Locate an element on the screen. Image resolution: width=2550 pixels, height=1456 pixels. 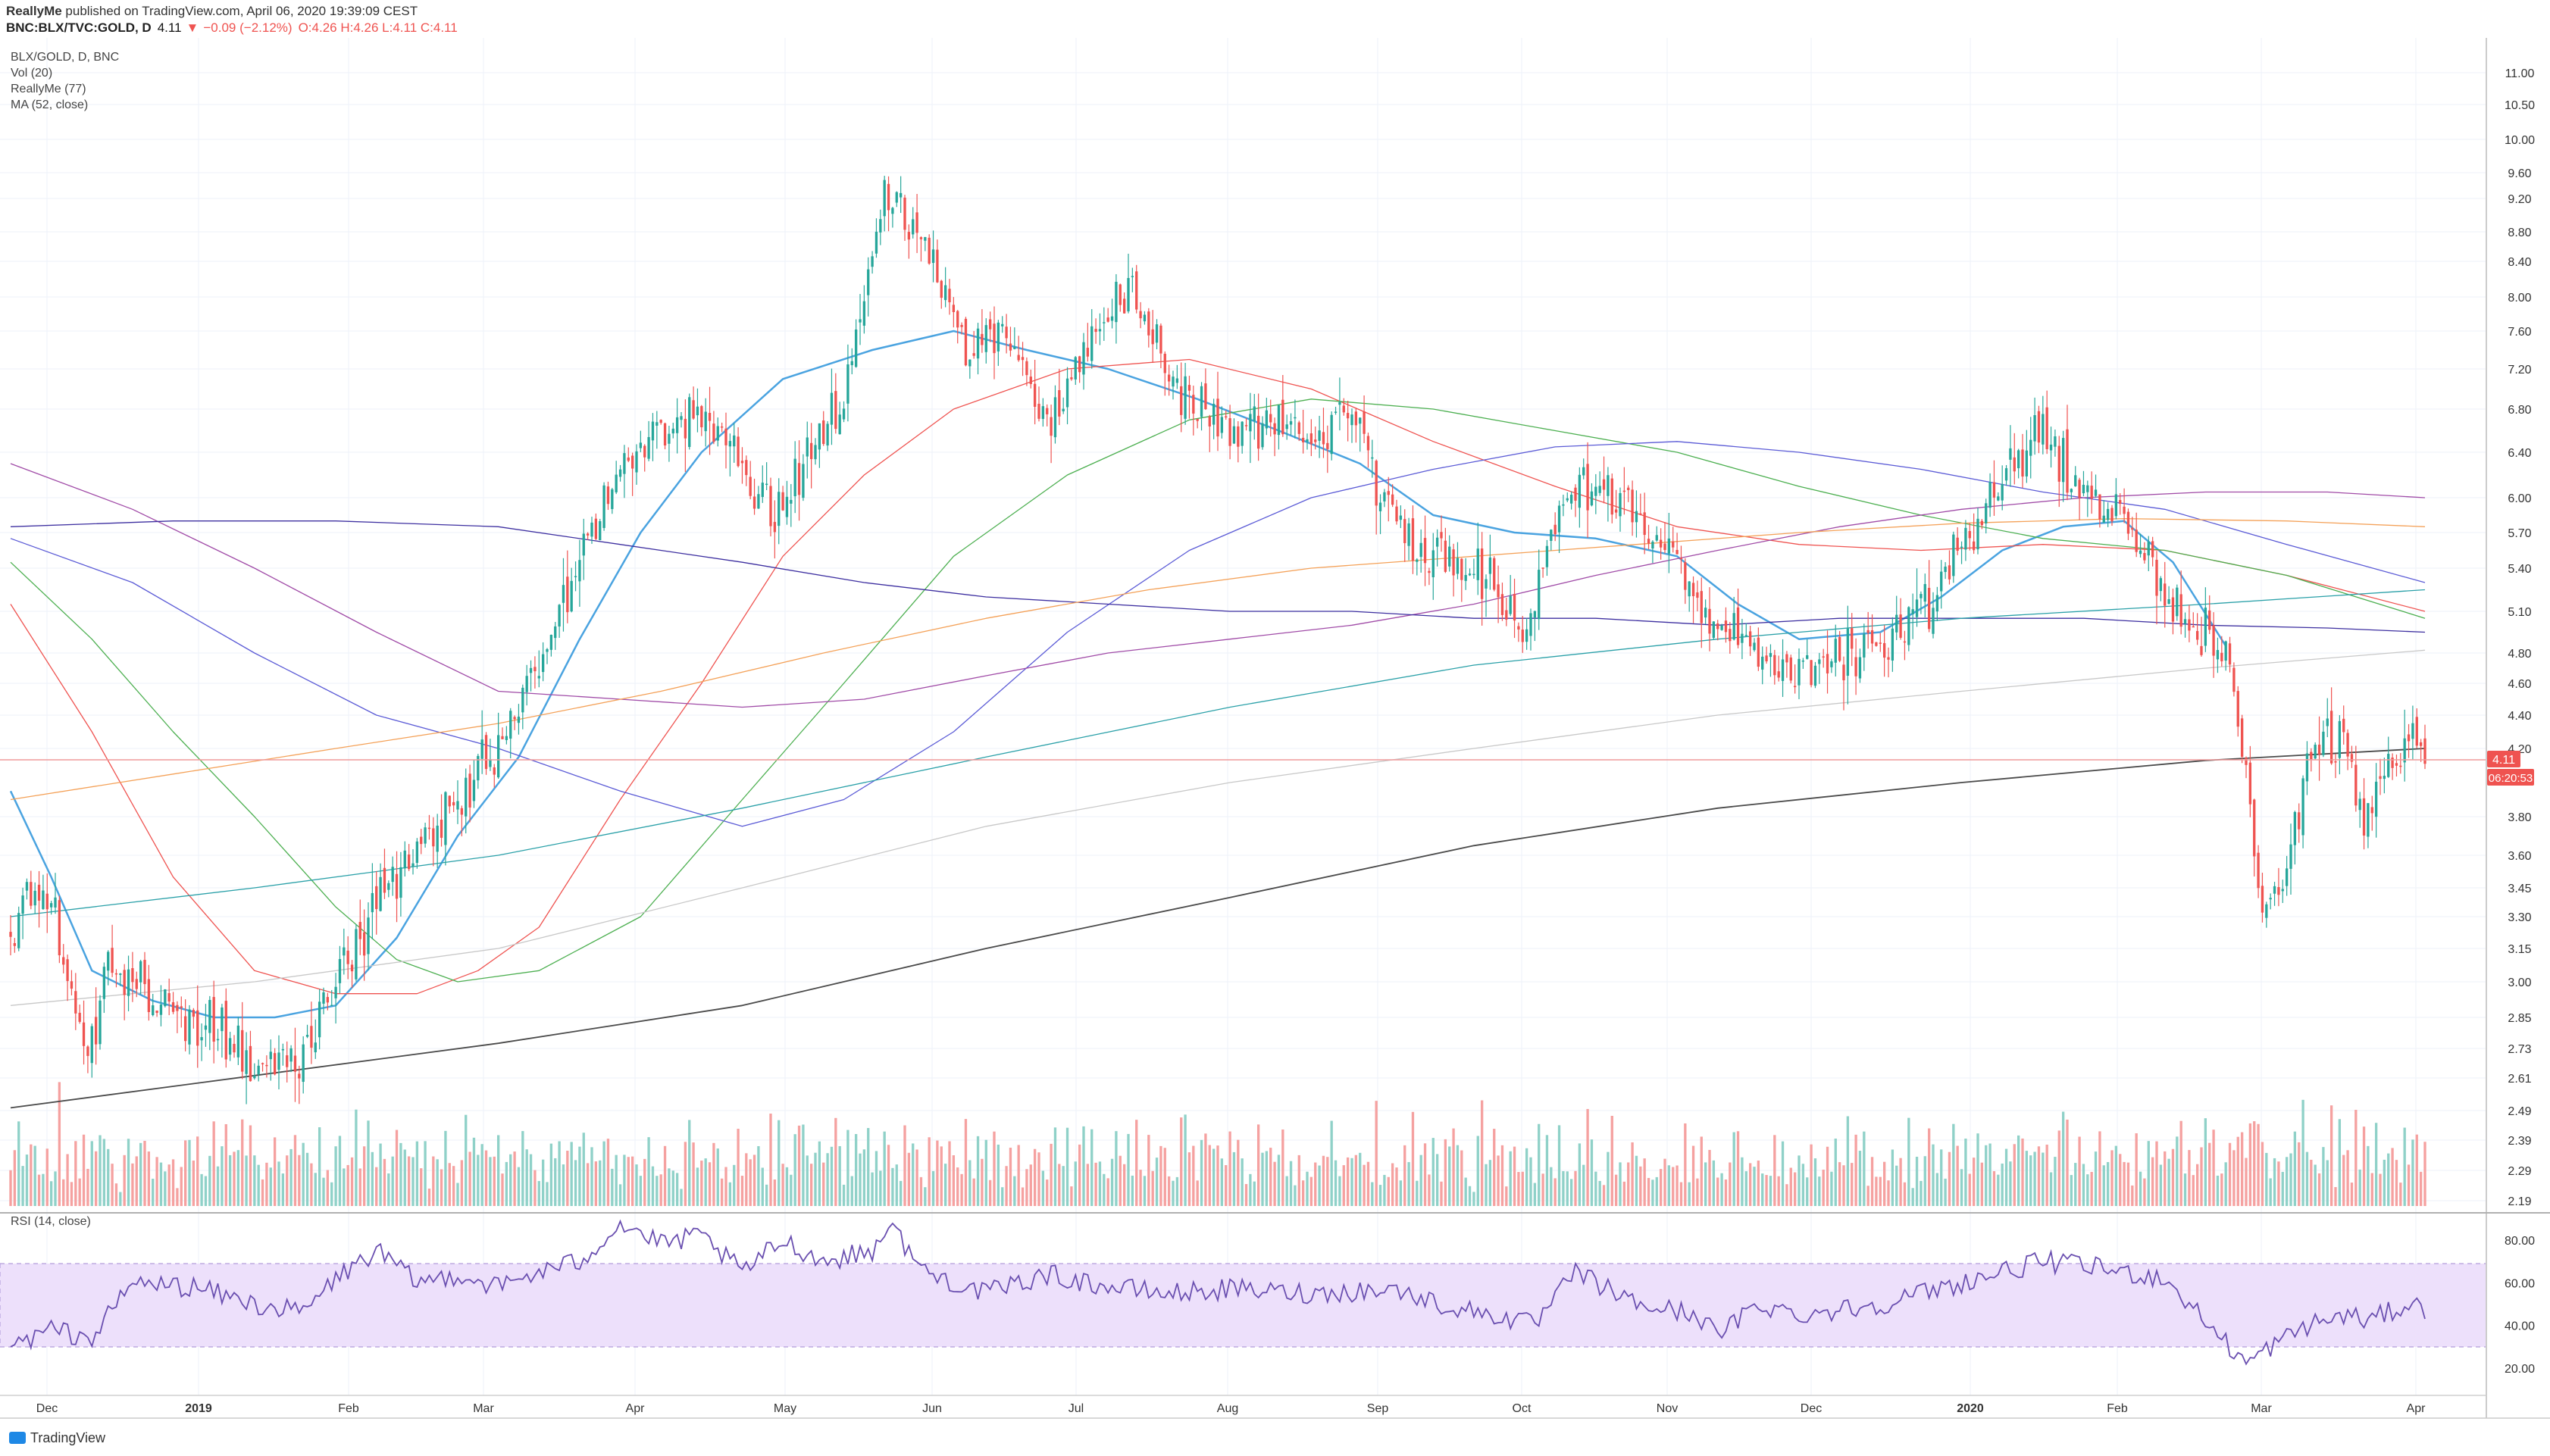
legend-ma52: MA (52, close) is located at coordinates (49, 104).